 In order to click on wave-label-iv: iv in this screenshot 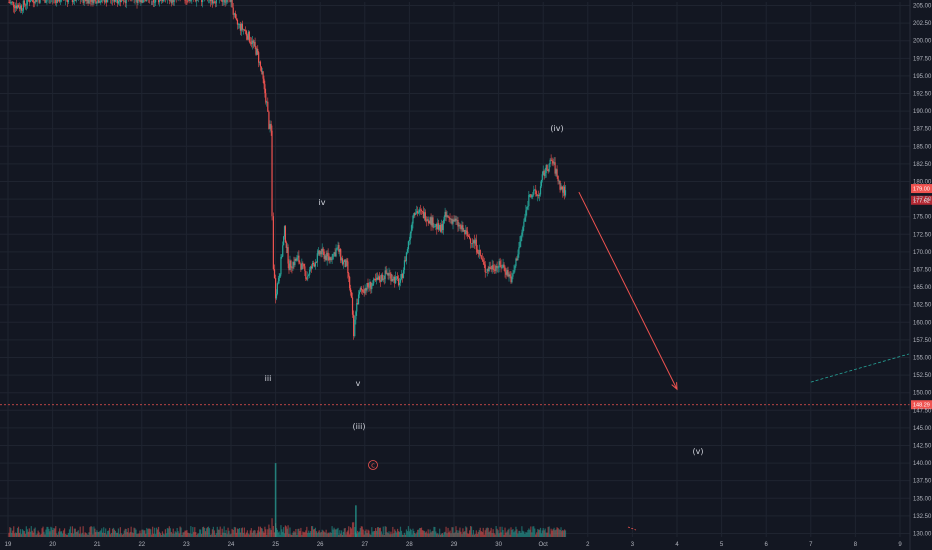, I will do `click(322, 202)`.